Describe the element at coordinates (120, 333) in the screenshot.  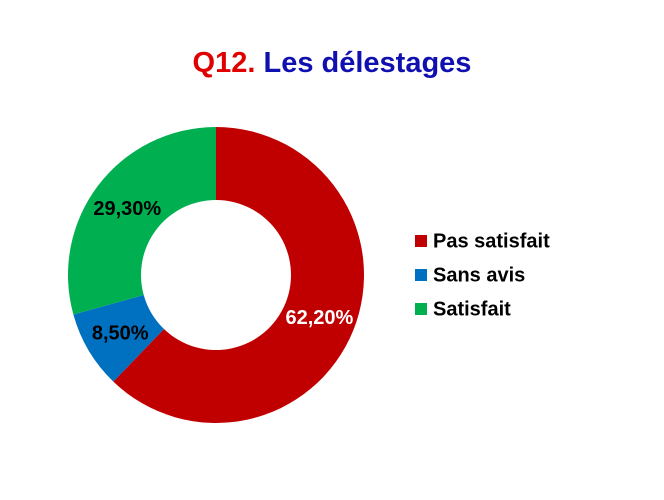
I see `data-label: 8,50%` at that location.